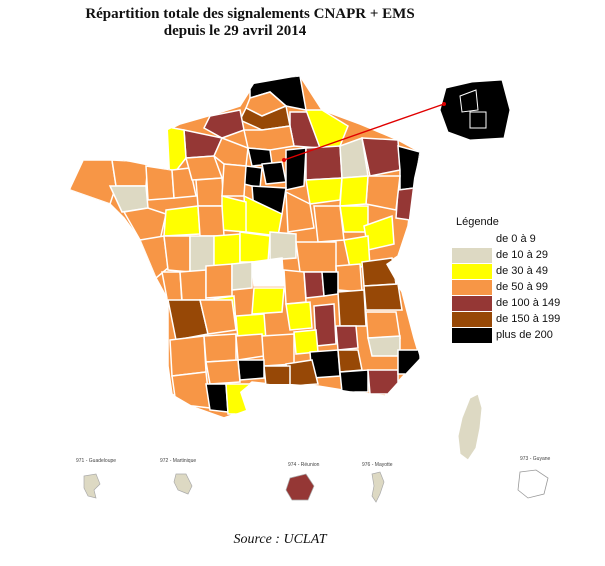  I want to click on dept-lyon, so click(330, 284).